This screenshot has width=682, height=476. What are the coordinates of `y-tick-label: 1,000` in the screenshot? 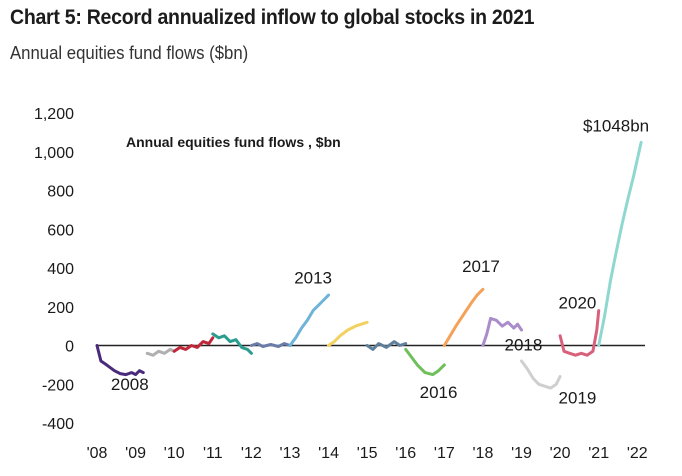 It's located at (54, 153).